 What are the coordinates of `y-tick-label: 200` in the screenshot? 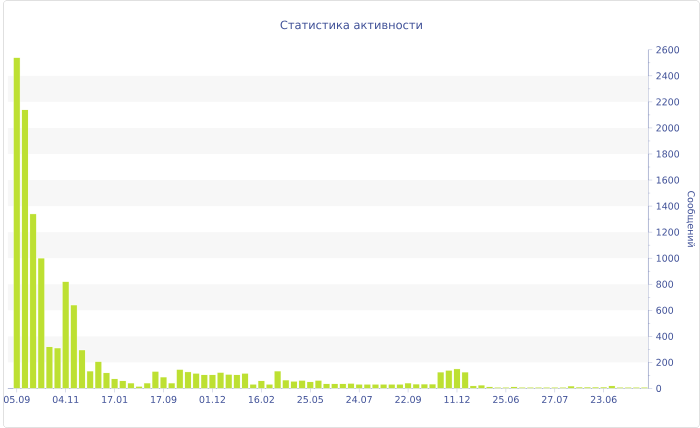 It's located at (665, 362).